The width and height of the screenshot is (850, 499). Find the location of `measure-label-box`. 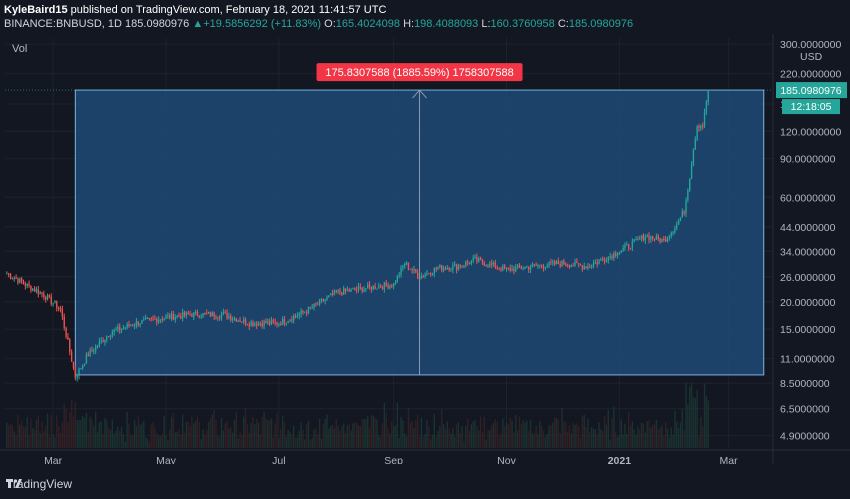

measure-label-box is located at coordinates (419, 72).